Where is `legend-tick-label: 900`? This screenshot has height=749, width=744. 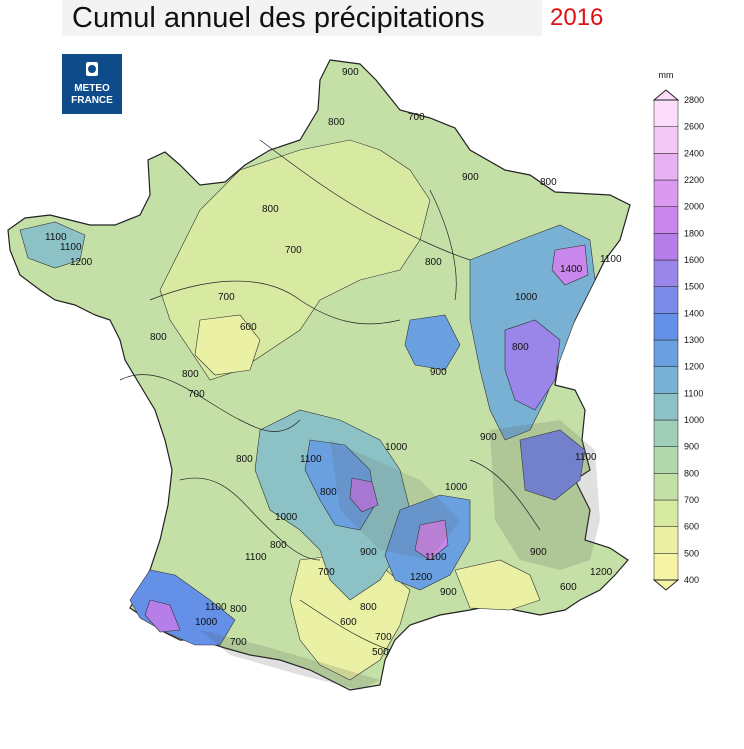 legend-tick-label: 900 is located at coordinates (691, 447).